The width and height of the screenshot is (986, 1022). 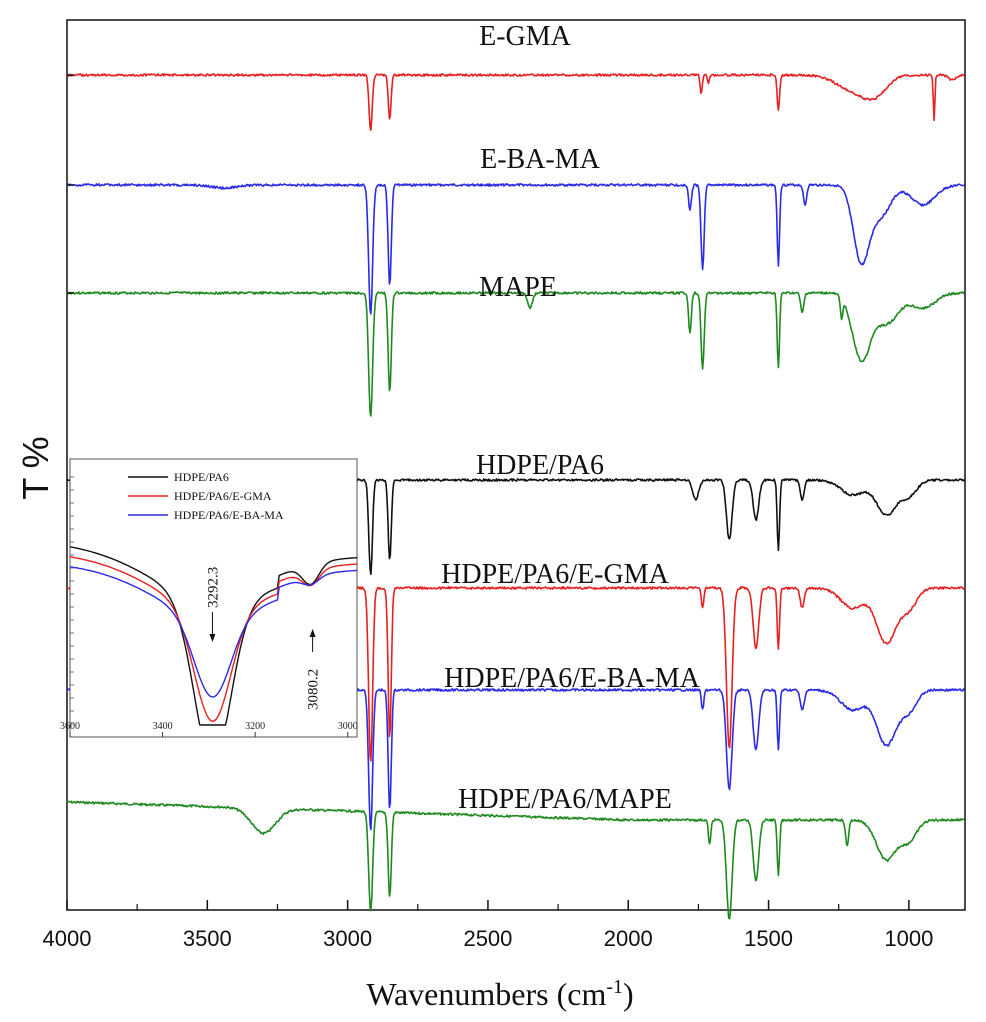 What do you see at coordinates (255, 726) in the screenshot?
I see `inset-x-tick-label: 3200` at bounding box center [255, 726].